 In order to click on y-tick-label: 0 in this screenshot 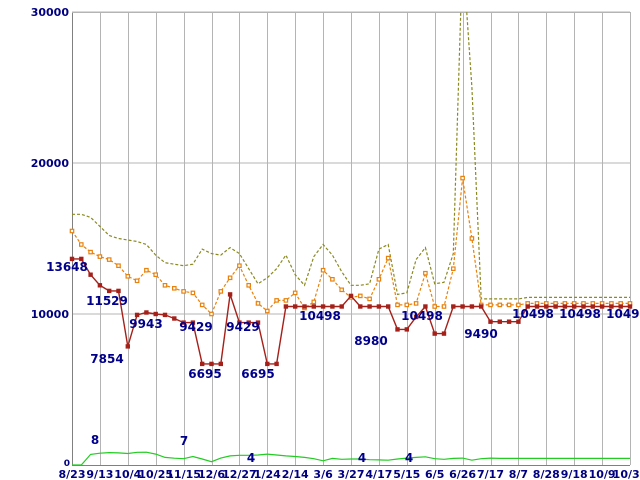, I will do `click(67, 464)`.